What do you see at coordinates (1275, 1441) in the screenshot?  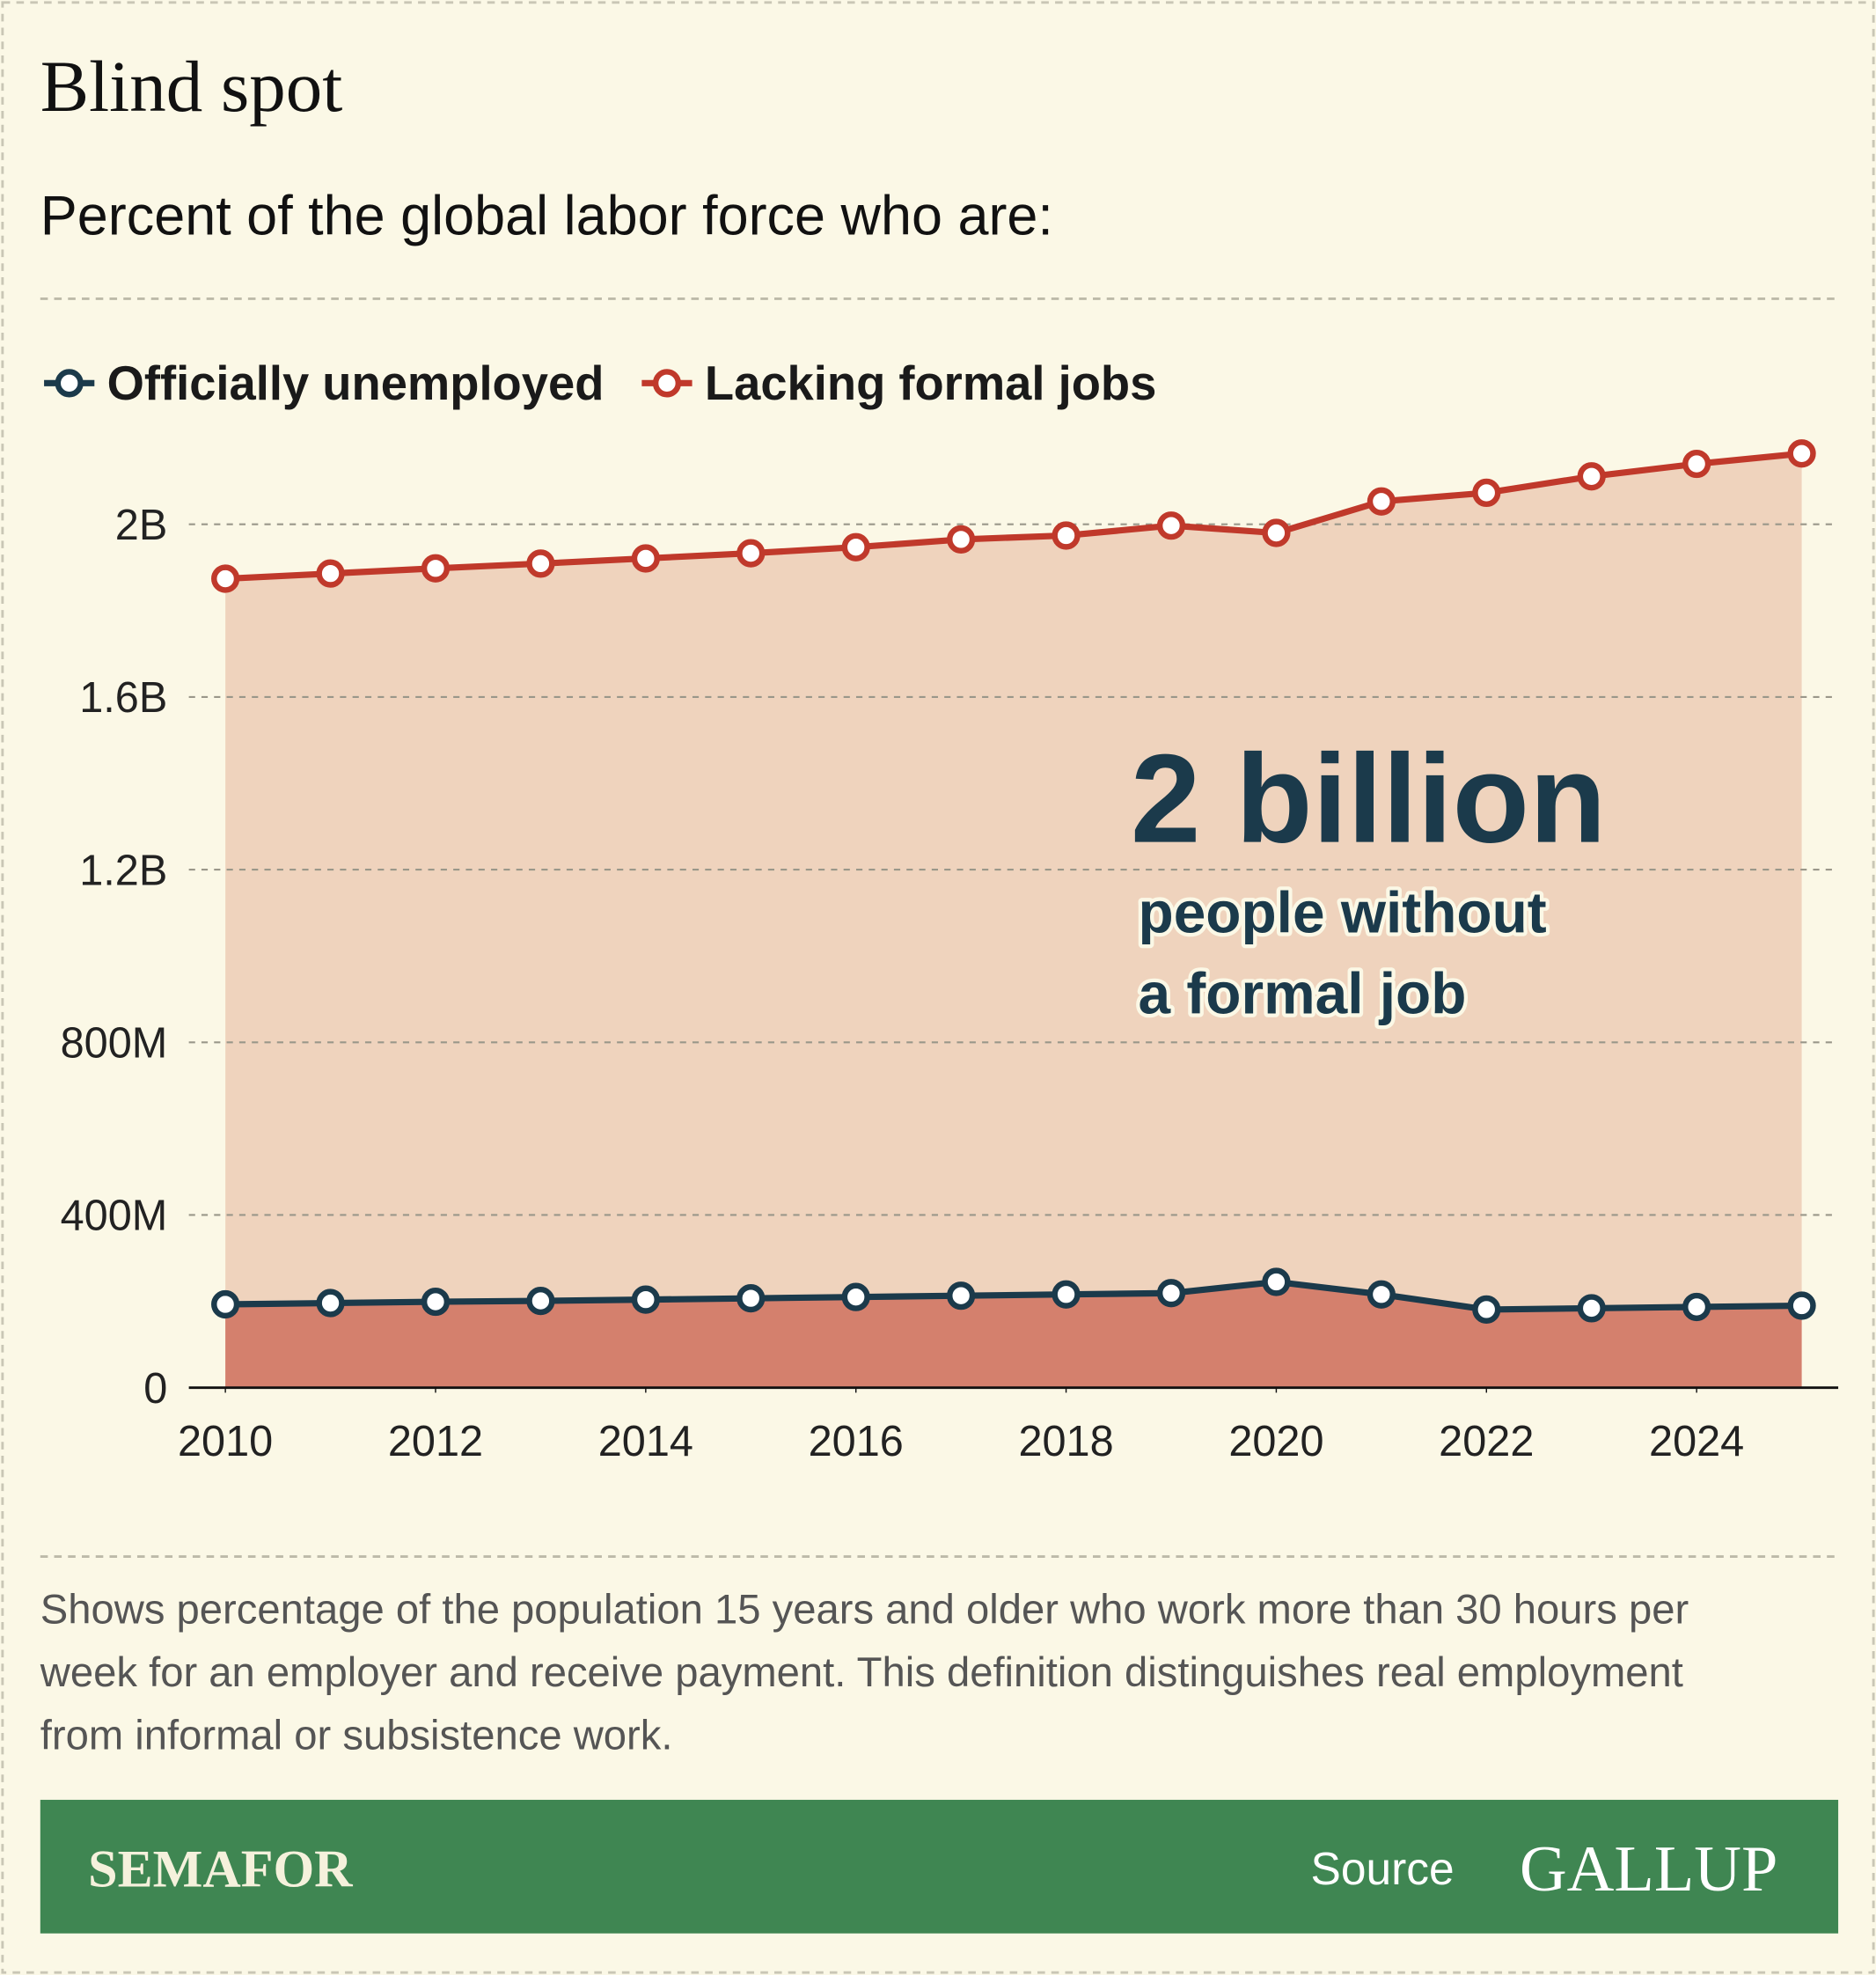 I see `x-tick-label: 2020` at bounding box center [1275, 1441].